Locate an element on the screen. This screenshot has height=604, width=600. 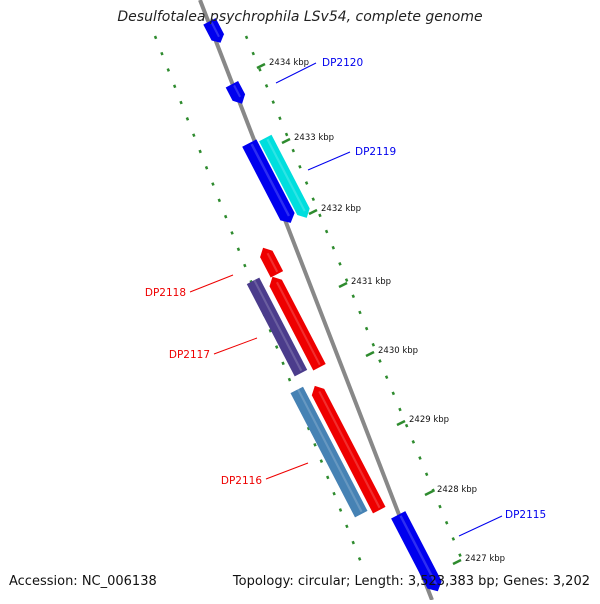
gene-label: DP2116 is located at coordinates (241, 481).